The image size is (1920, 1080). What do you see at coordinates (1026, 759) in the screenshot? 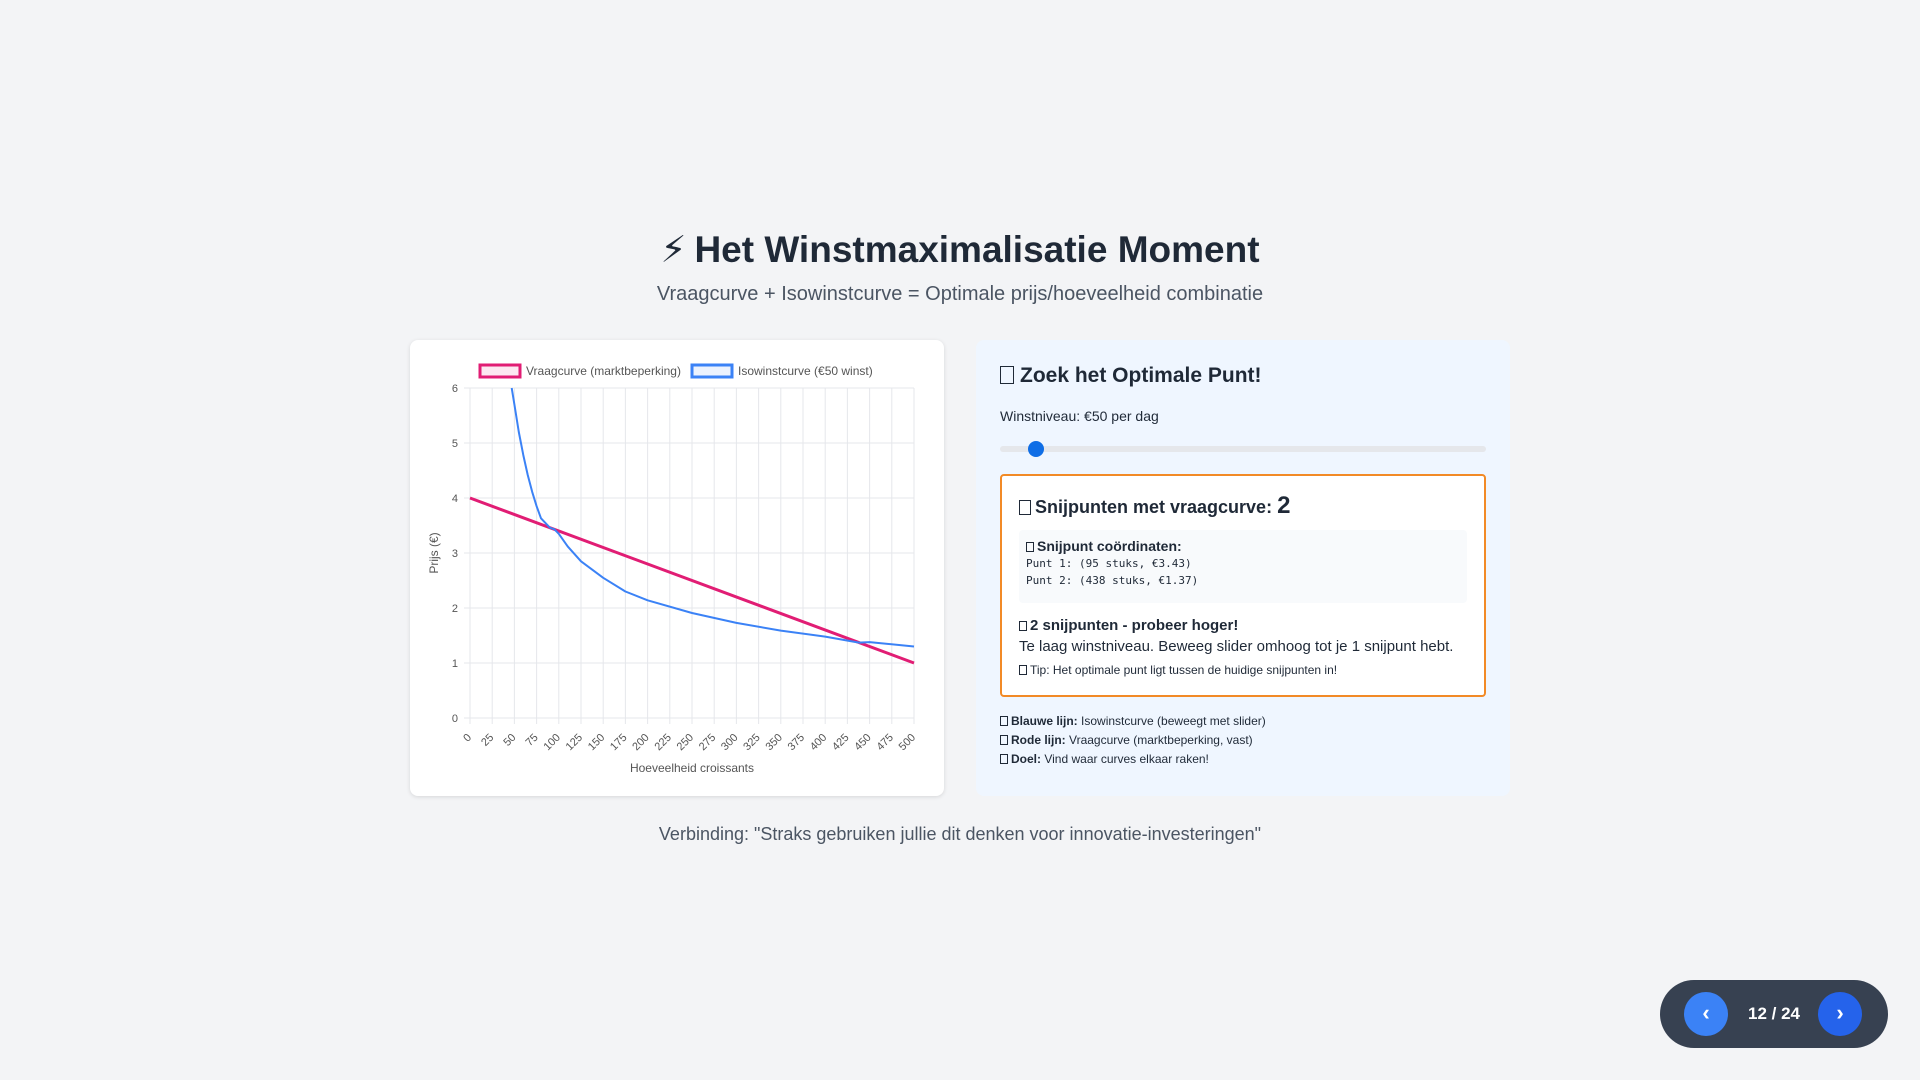
I see `legend-note-key: Doel:` at bounding box center [1026, 759].